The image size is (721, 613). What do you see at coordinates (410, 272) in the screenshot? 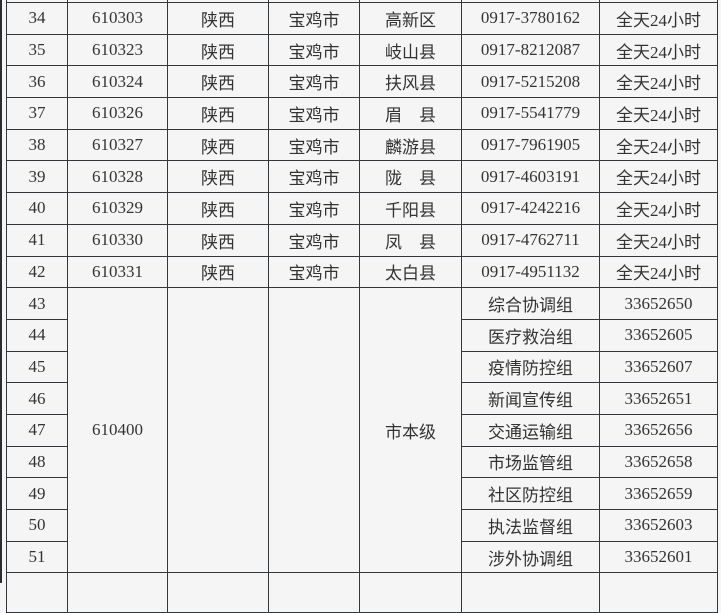
I see `district-cell: 太白县` at bounding box center [410, 272].